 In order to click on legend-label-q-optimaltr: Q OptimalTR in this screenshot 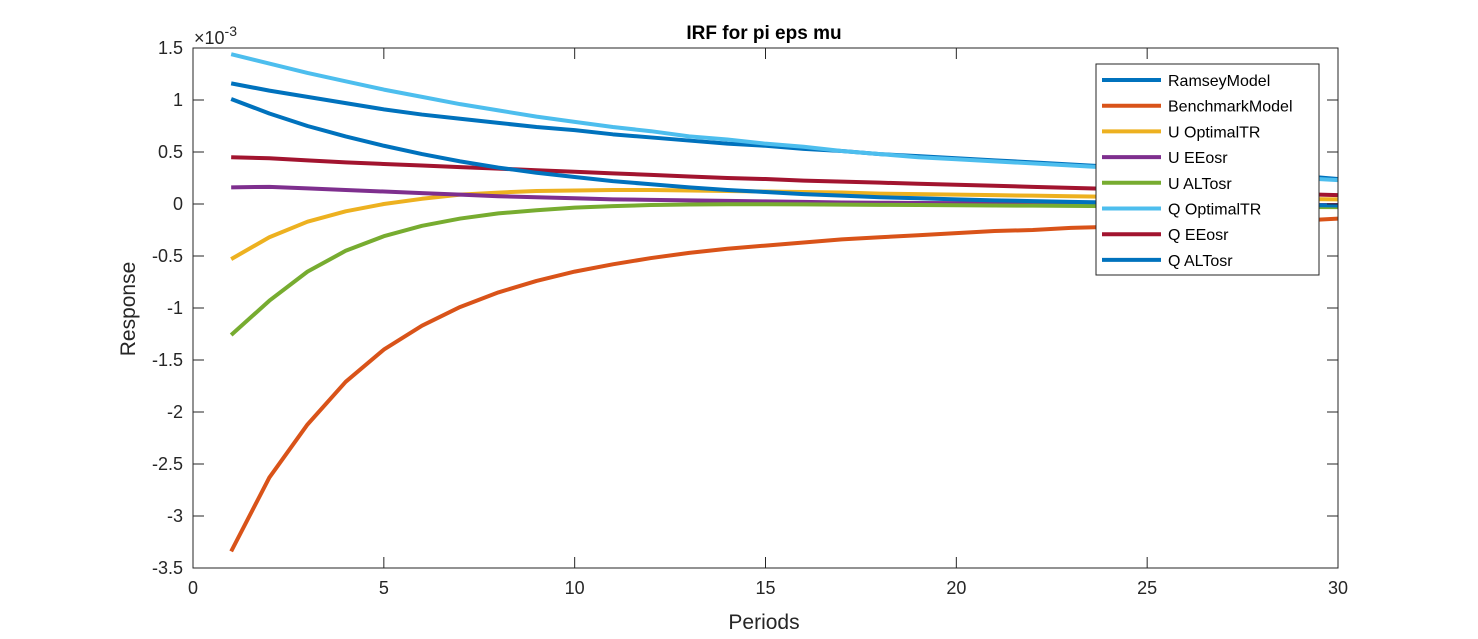, I will do `click(1214, 210)`.